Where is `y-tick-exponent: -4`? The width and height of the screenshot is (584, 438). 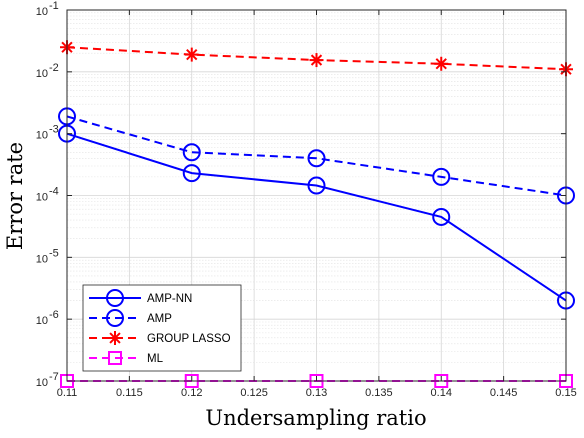 y-tick-exponent: -4 is located at coordinates (54, 192).